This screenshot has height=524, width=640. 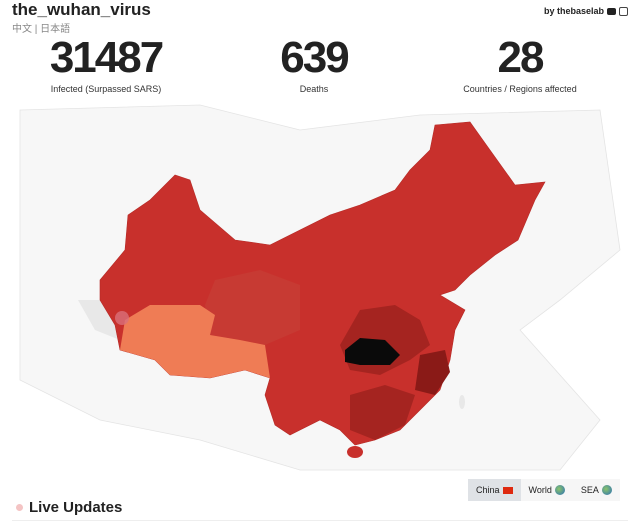 I want to click on divider, so click(x=320, y=520).